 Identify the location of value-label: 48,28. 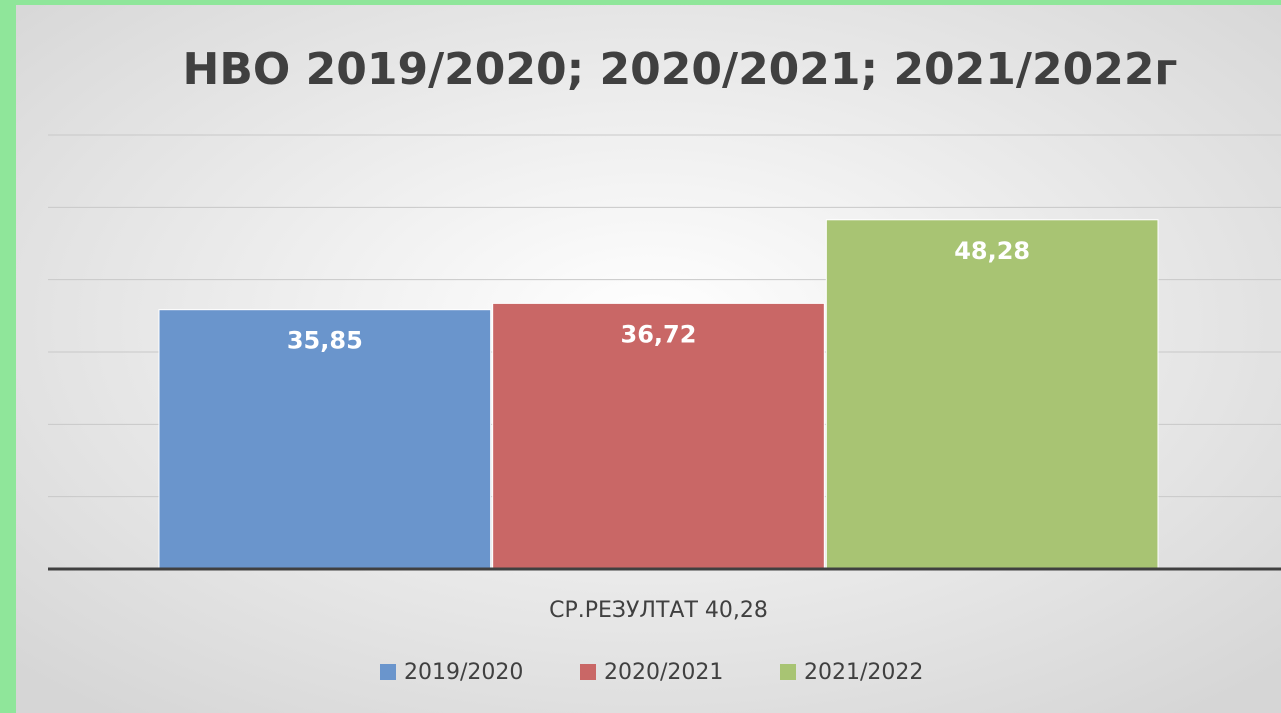
(992, 251).